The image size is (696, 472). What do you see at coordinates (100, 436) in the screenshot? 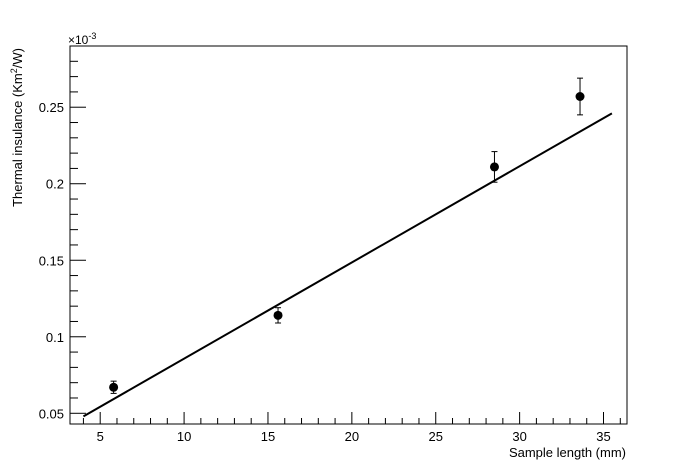
I see `x-tick-label: 5` at bounding box center [100, 436].